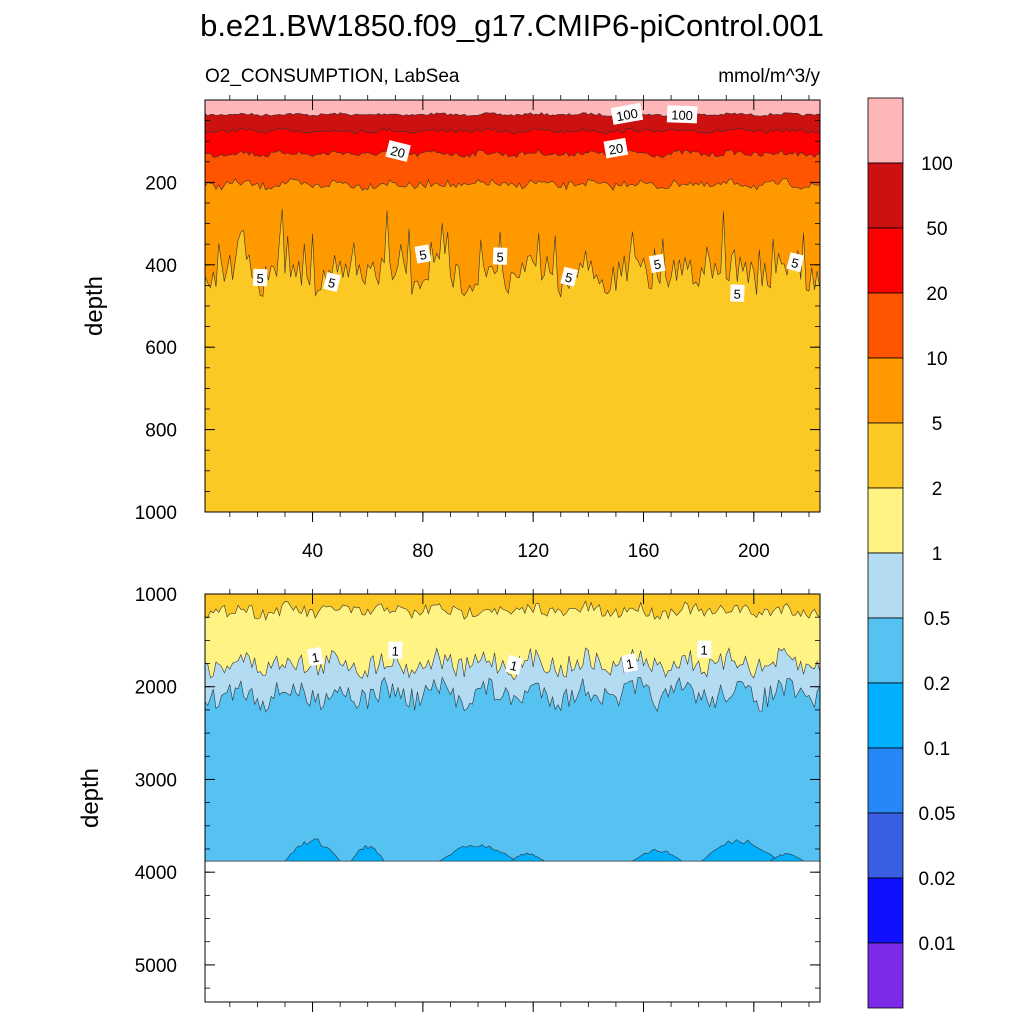  Describe the element at coordinates (911, 553) in the screenshot. I see `colorbar: 100 50 20 10 5 2 1 0.5 0.2 0.1 0.05 0.02 0.01` at that location.